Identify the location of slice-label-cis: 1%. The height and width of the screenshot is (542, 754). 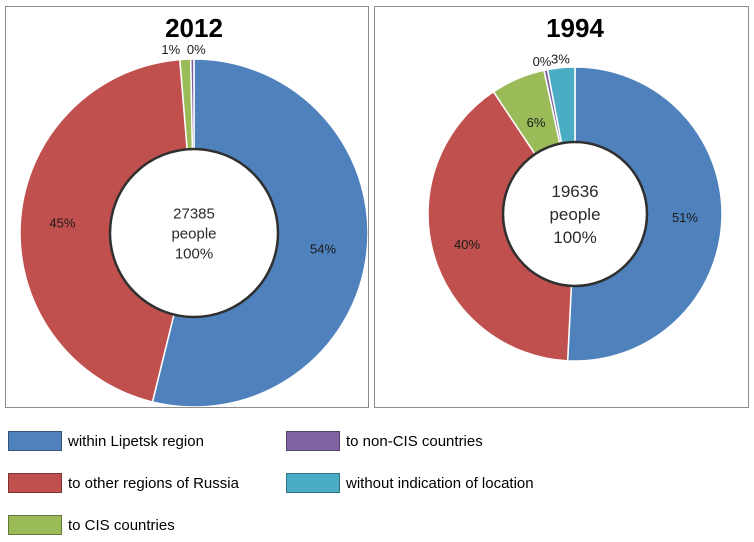
(170, 49).